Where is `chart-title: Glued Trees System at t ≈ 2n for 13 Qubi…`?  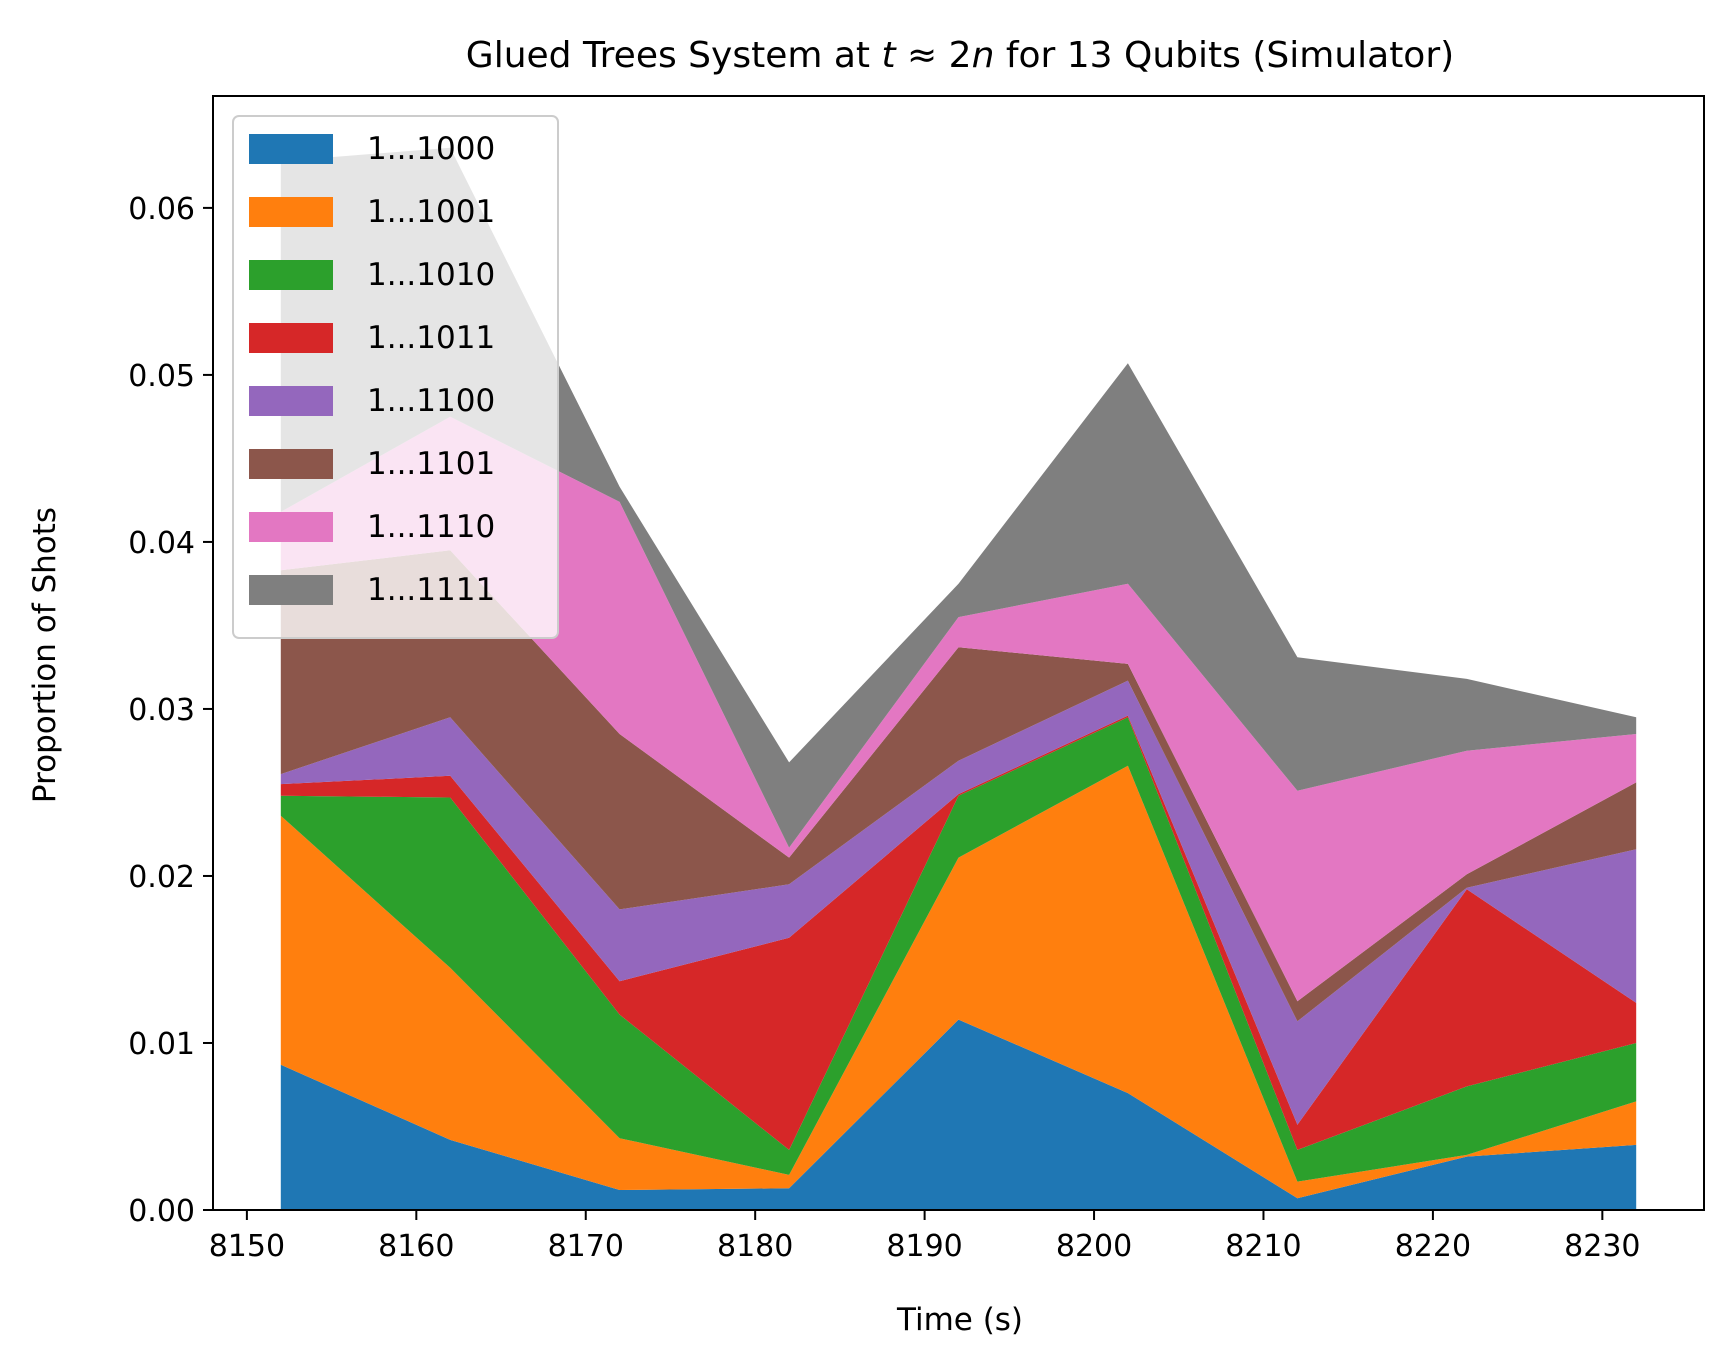
chart-title: Glued Trees System at t ≈ 2n for 13 Qubi… is located at coordinates (960, 55).